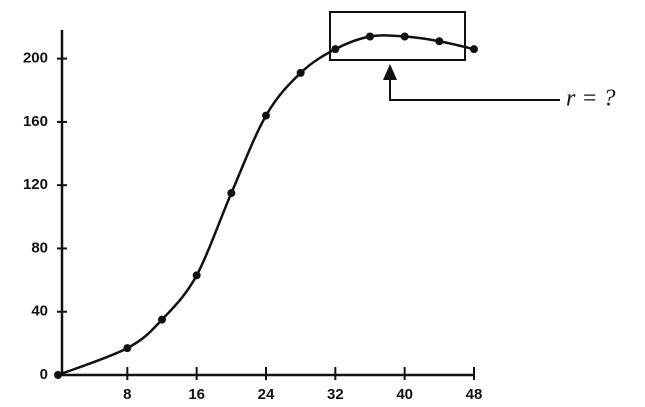 The height and width of the screenshot is (407, 645). What do you see at coordinates (196, 394) in the screenshot?
I see `x-tick-label: 16` at bounding box center [196, 394].